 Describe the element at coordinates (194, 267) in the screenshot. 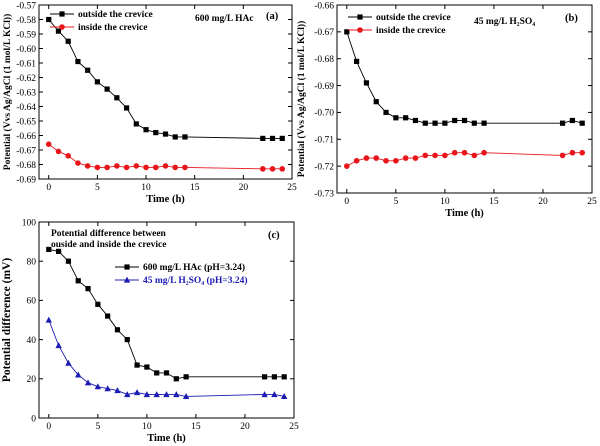

I see `legend-label: 600 mg/L HAc (pH=3.24)` at that location.